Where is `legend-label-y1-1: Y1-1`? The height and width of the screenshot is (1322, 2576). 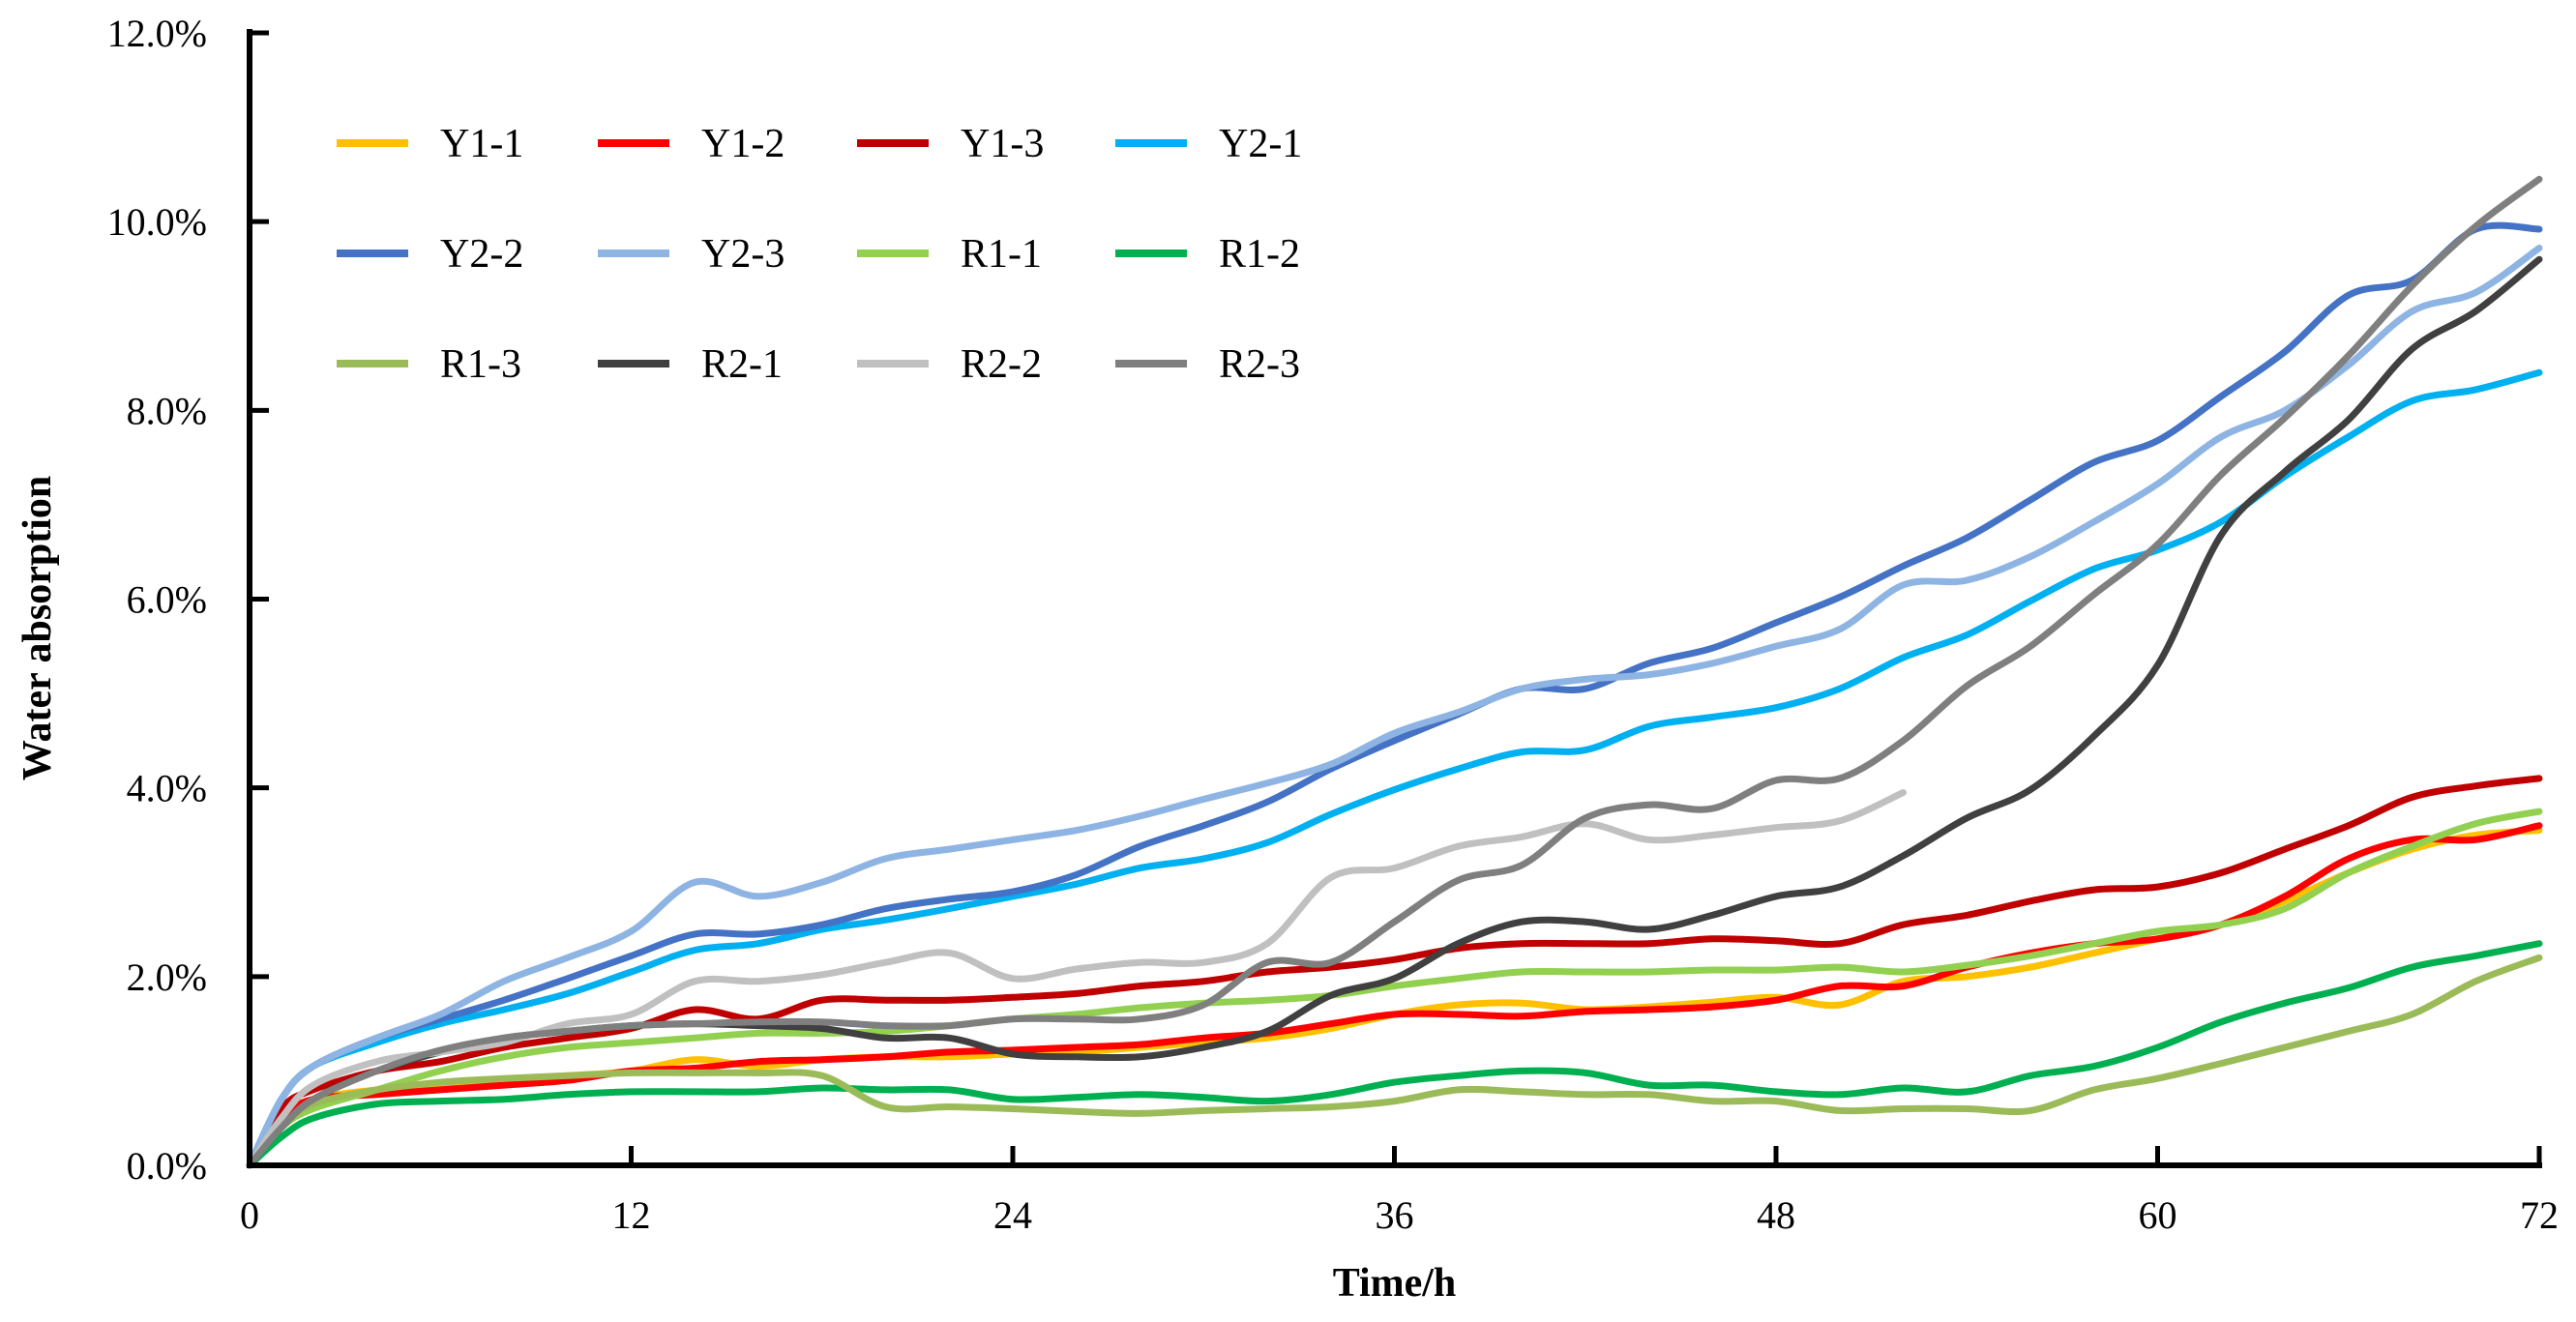
legend-label-y1-1: Y1-1 is located at coordinates (481, 144).